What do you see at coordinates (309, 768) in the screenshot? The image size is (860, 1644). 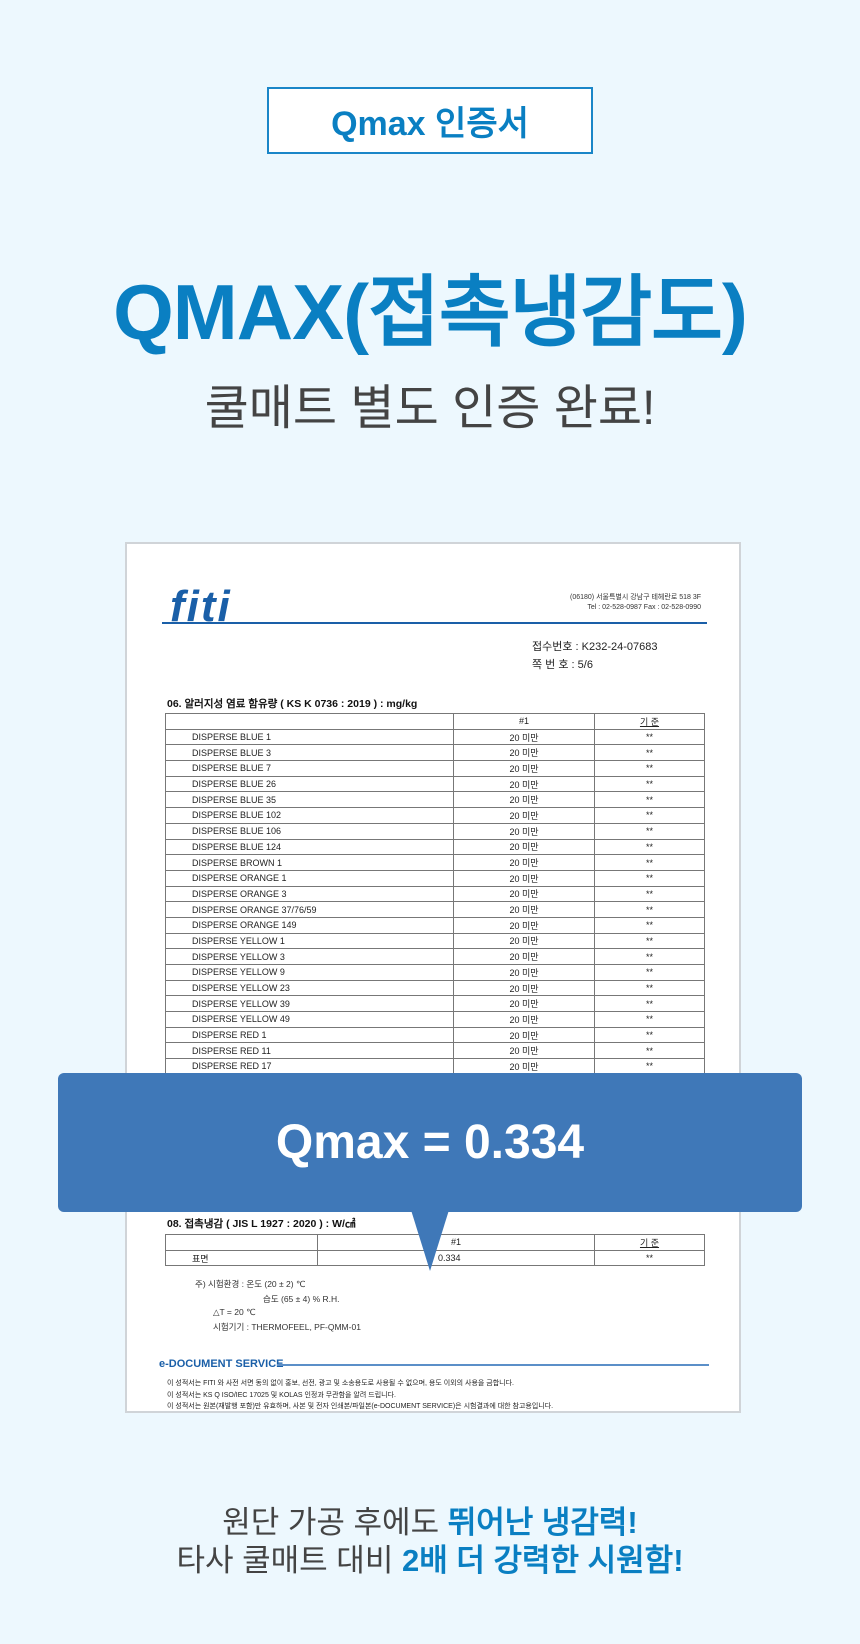 I see `row-name: DISPERSE BLUE 7` at bounding box center [309, 768].